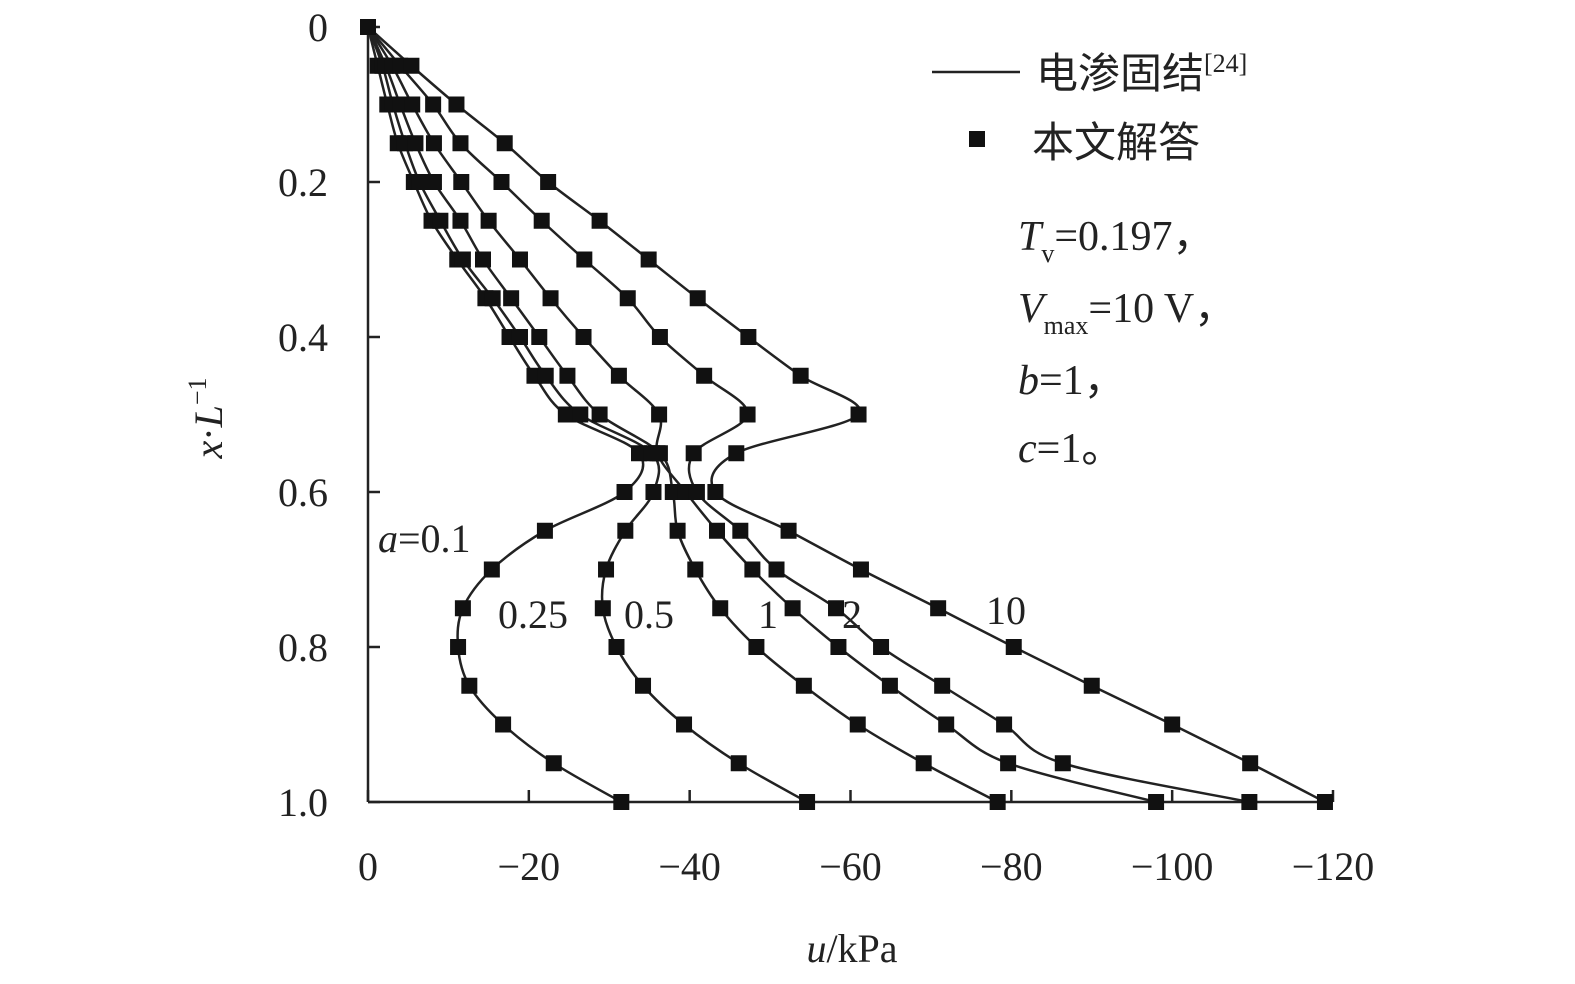 This screenshot has height=984, width=1575. What do you see at coordinates (1116, 241) in the screenshot?
I see `param-tv: Tv=0.197，` at bounding box center [1116, 241].